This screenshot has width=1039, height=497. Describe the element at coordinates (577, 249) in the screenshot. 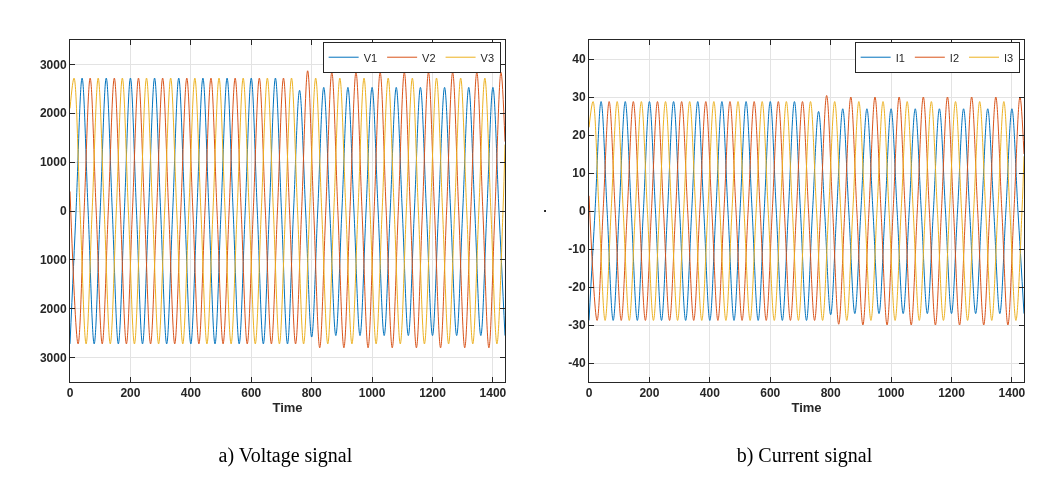

I see `y-tick-label: -10` at that location.